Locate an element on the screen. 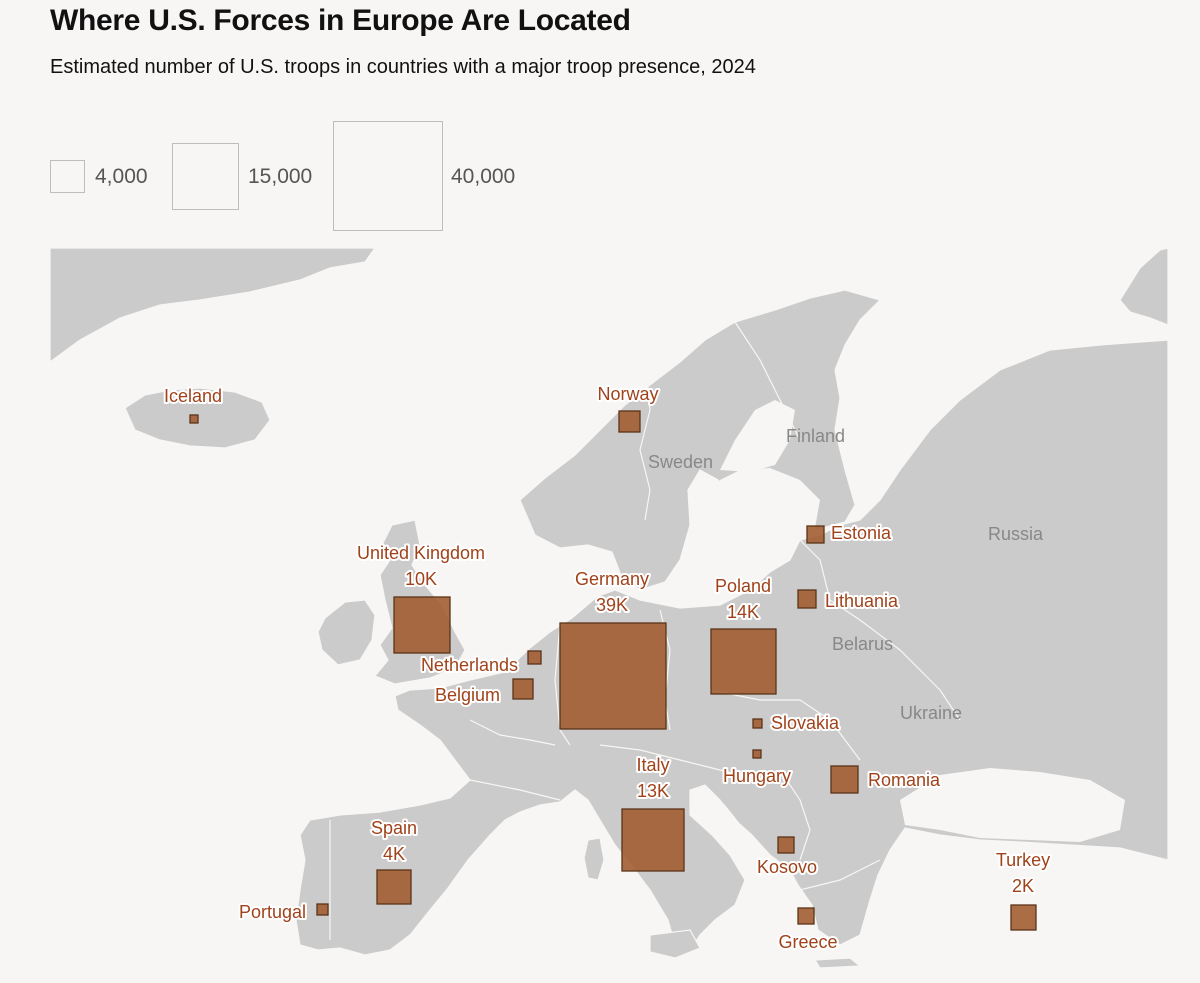 The height and width of the screenshot is (983, 1200). legend-label-large: 40,000 is located at coordinates (483, 176).